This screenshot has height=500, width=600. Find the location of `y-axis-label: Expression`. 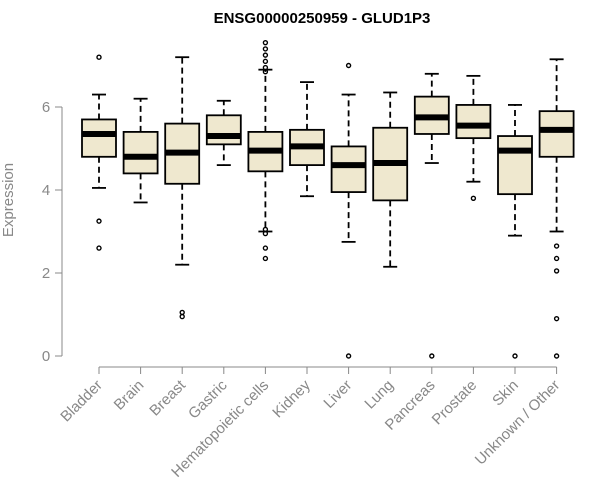

y-axis-label: Expression is located at coordinates (8, 200).